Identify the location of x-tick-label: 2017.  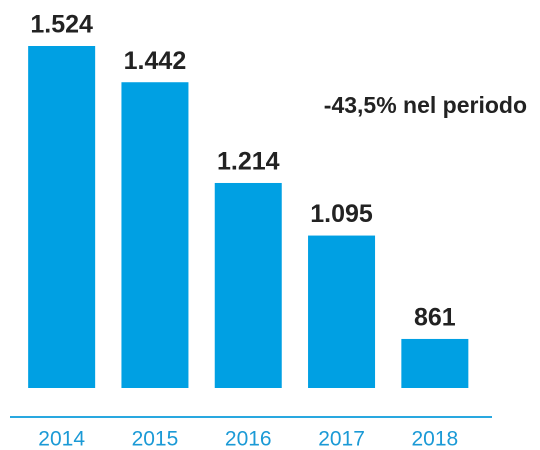
(341, 439).